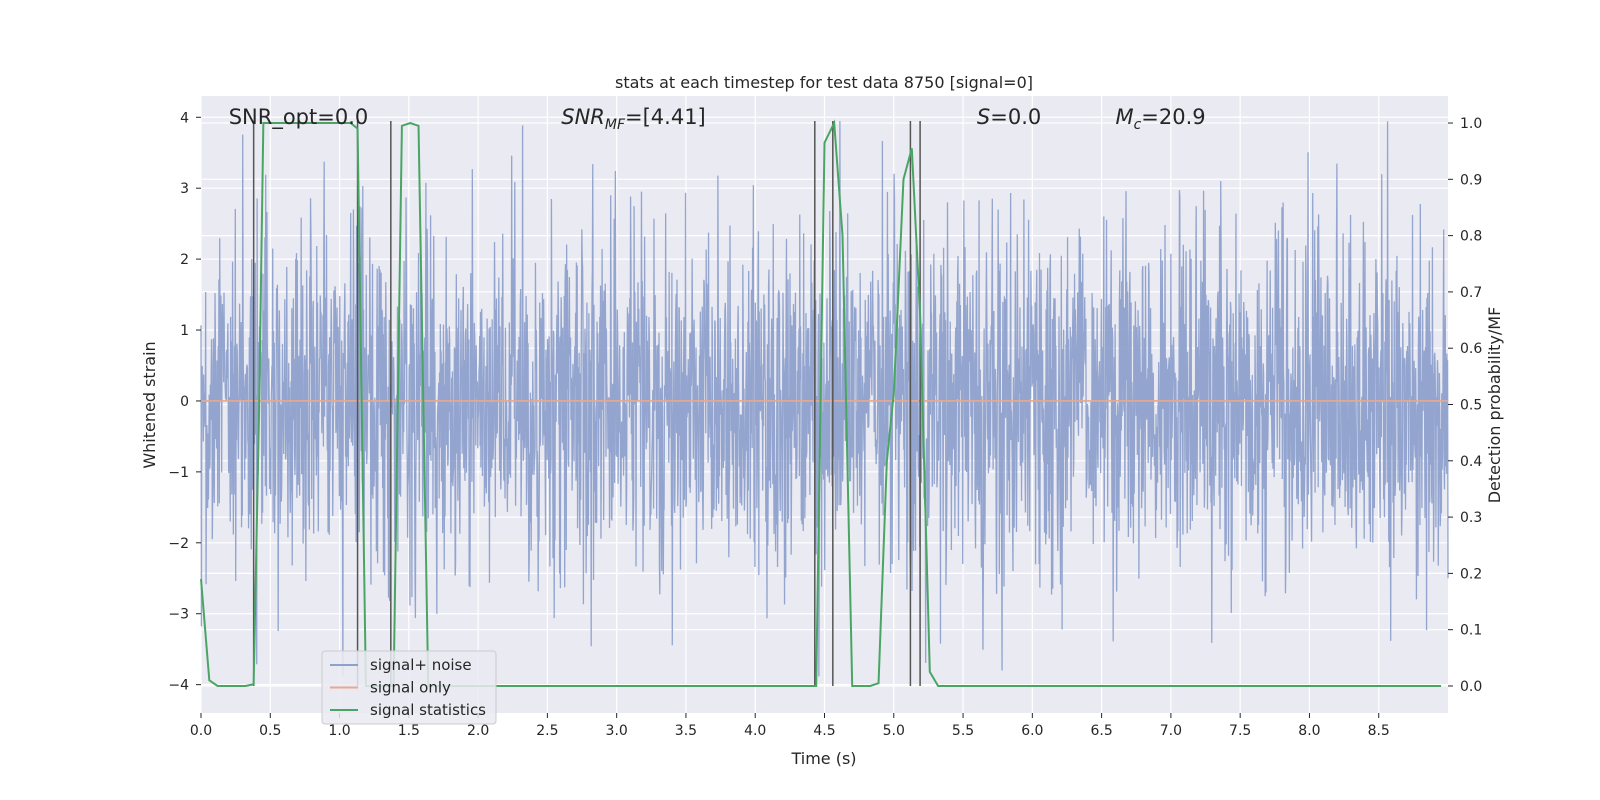  What do you see at coordinates (184, 189) in the screenshot?
I see `y-tick-label: 3` at bounding box center [184, 189].